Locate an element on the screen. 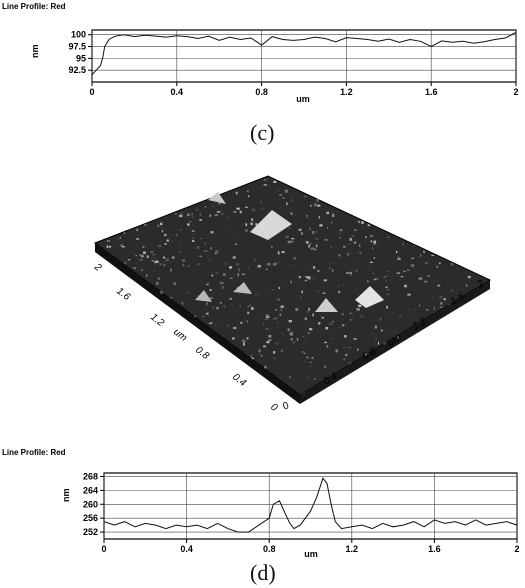 The image size is (525, 588). y-axis-label-d: nm is located at coordinates (66, 496).